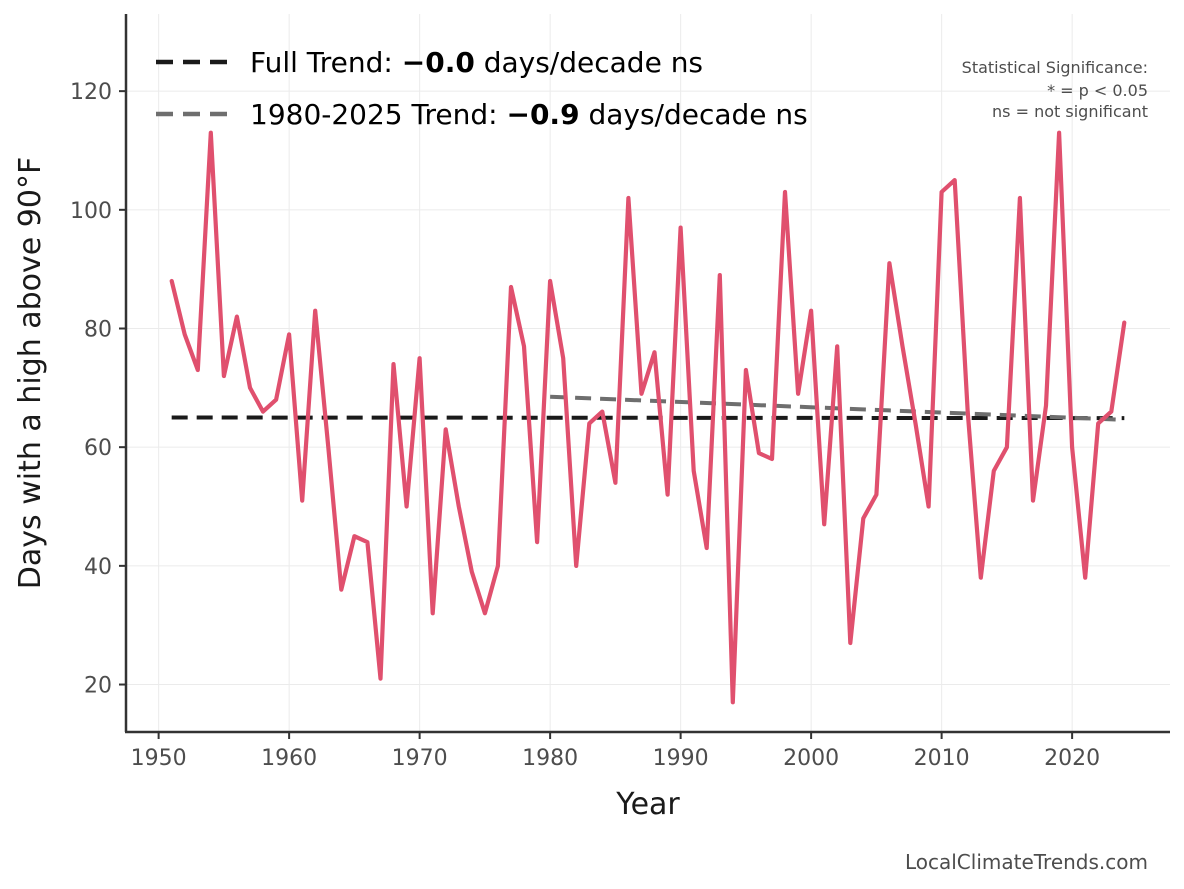 This screenshot has height=889, width=1184. I want to click on y-ticks: 20 40 60 80 100 120, so click(98, 389).